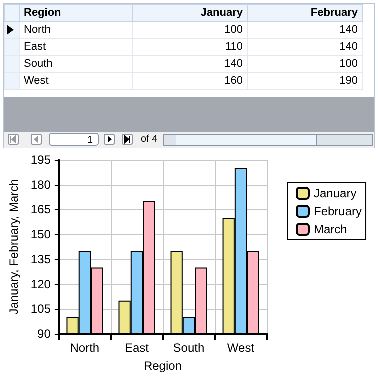  What do you see at coordinates (41, 309) in the screenshot?
I see `y-tick-label: 105` at bounding box center [41, 309].